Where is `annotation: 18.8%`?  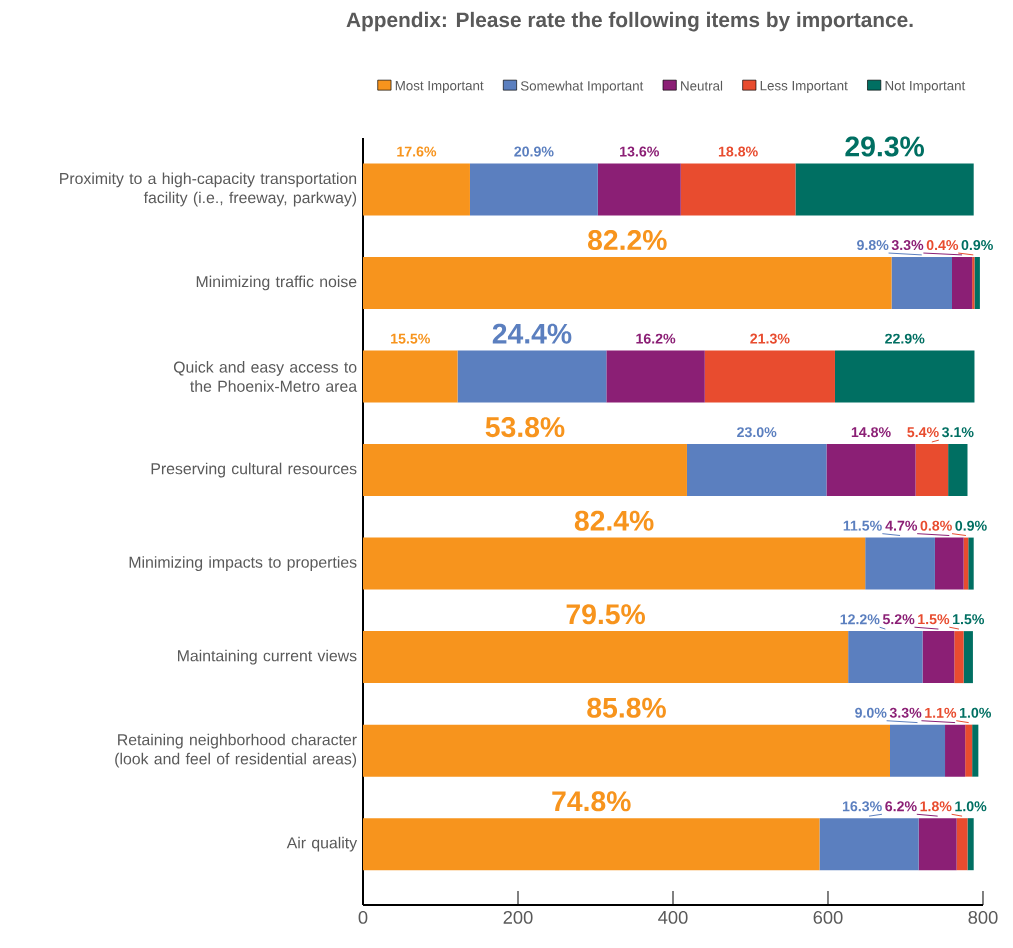 annotation: 18.8% is located at coordinates (738, 151).